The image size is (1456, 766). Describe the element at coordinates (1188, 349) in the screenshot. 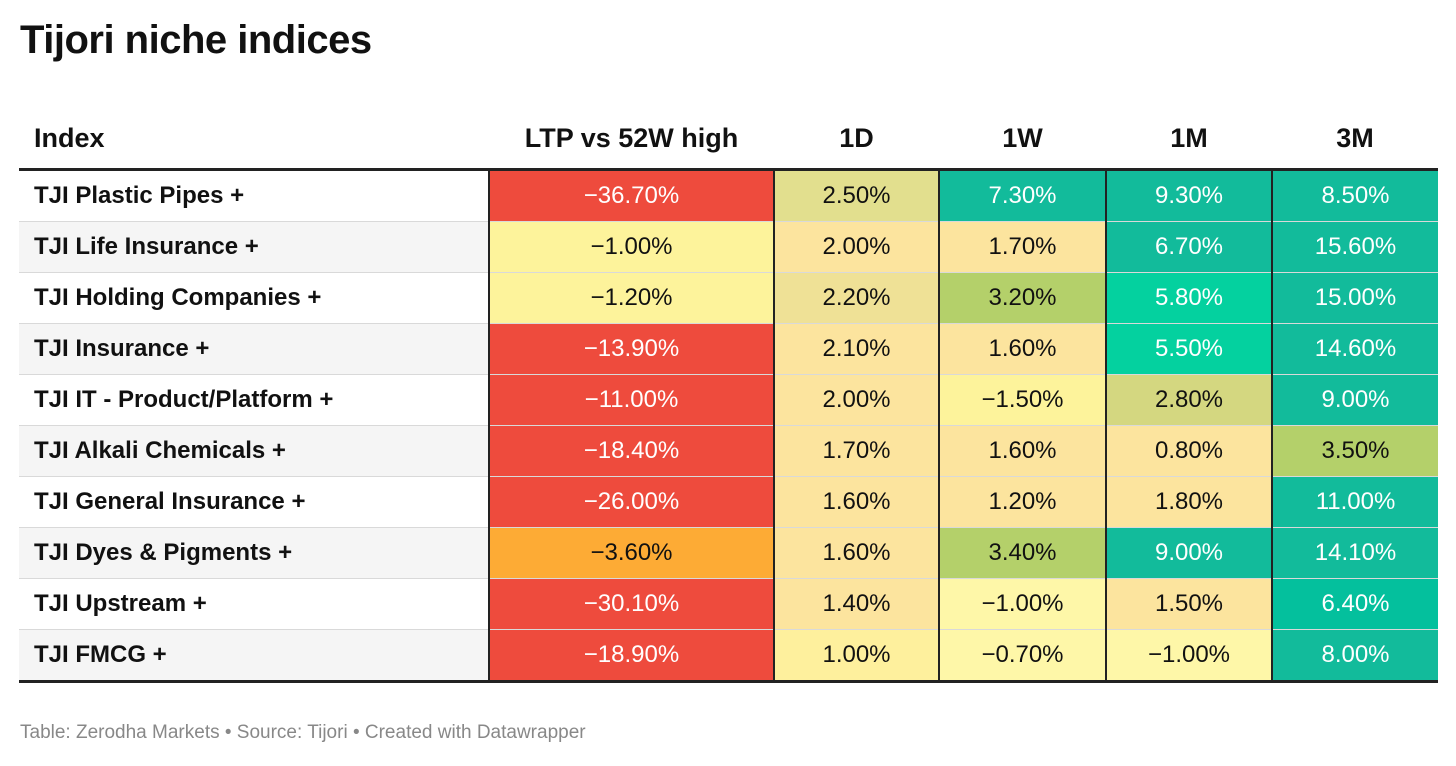

I see `heat-cell-1m: 5.50%` at that location.